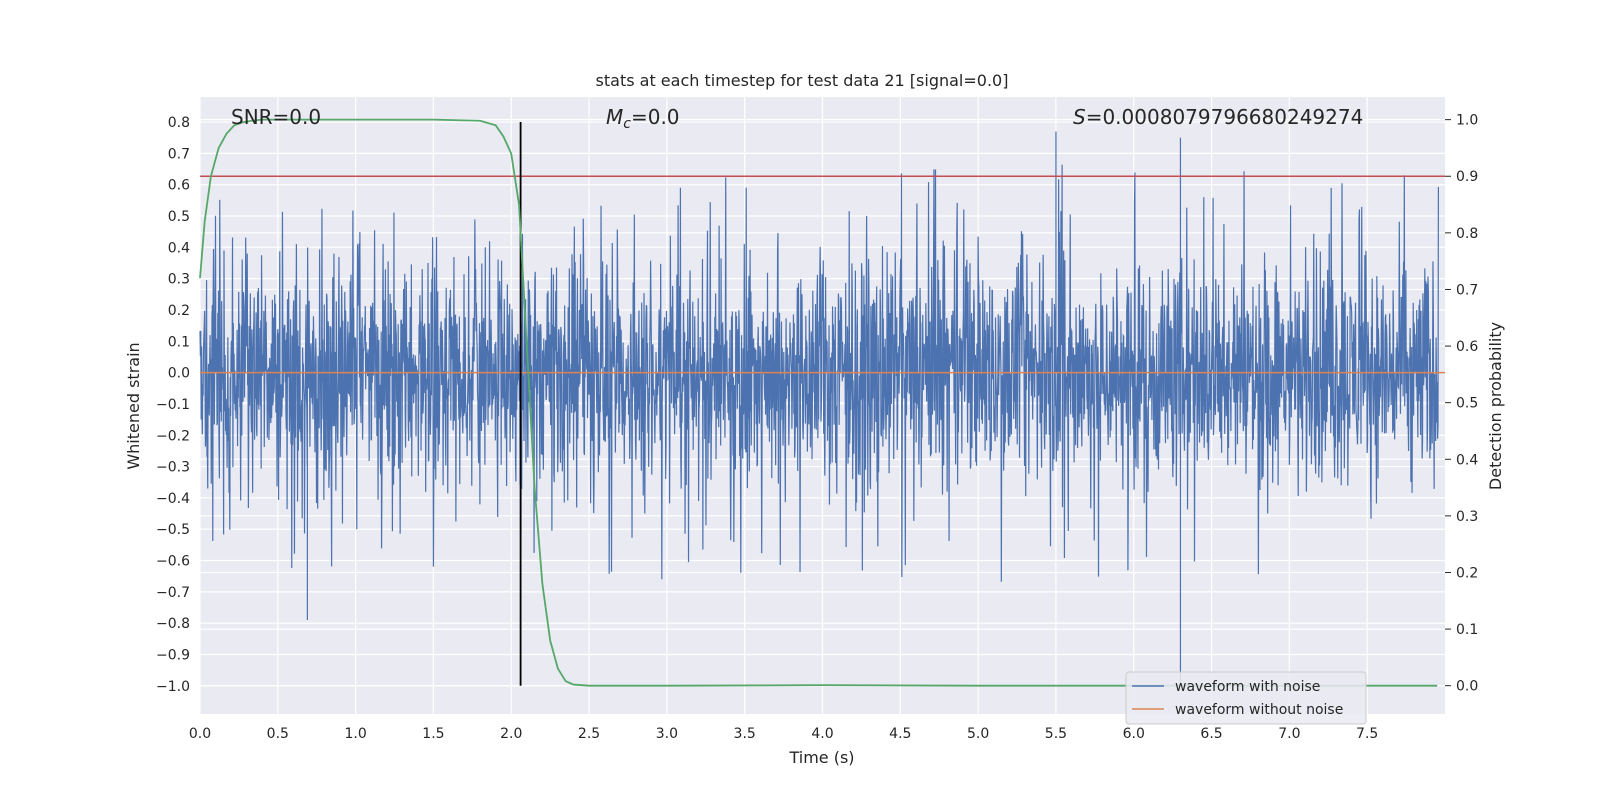 This screenshot has width=1600, height=800. Describe the element at coordinates (173, 530) in the screenshot. I see `y-tick-label: −0.5` at that location.